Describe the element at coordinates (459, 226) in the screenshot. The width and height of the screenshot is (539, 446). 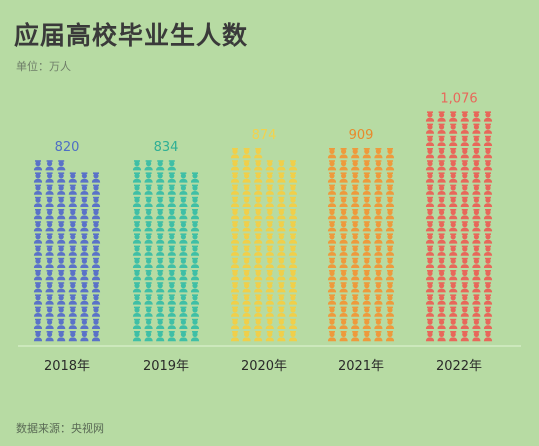
I see `bar-2022年` at that location.